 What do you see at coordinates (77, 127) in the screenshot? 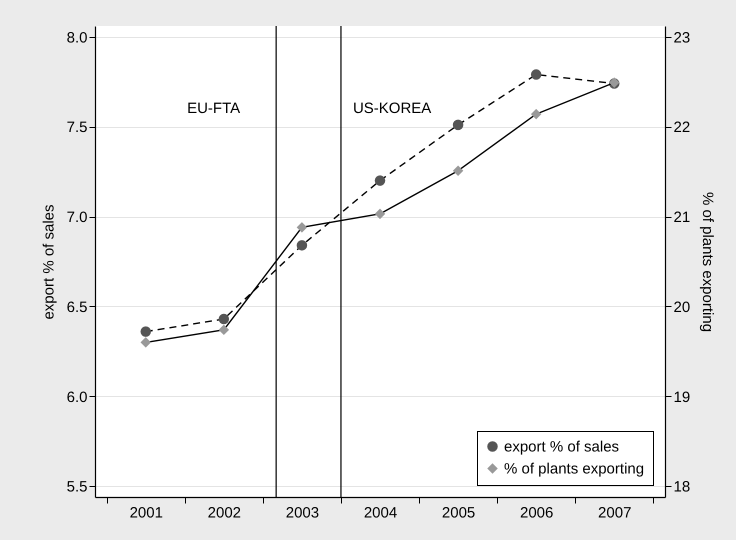
I see `y-tick-label: 7.5` at bounding box center [77, 127].